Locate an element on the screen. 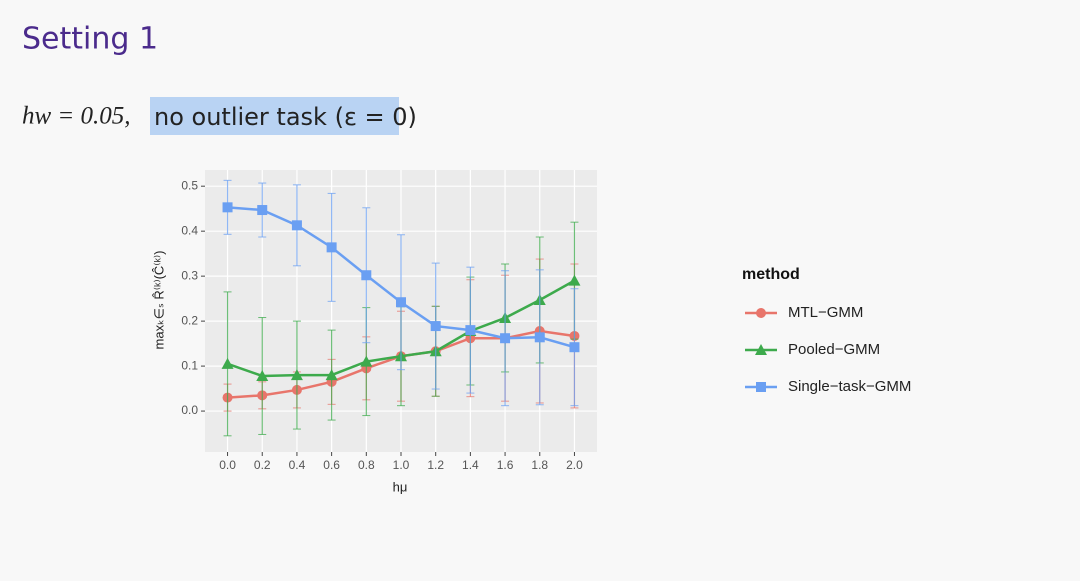 This screenshot has width=1080, height=581. highlight is located at coordinates (274, 116).